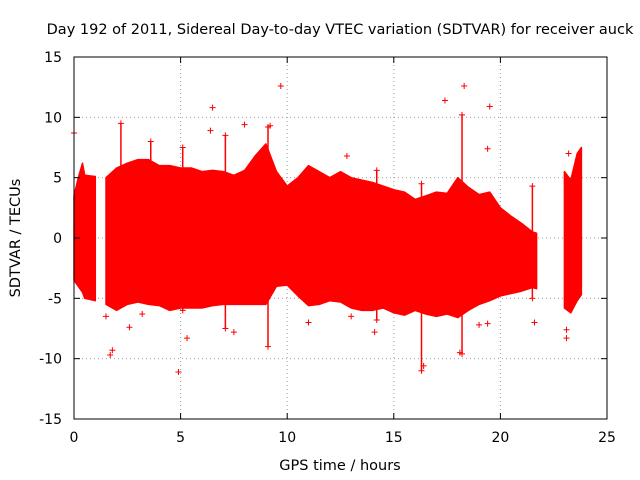 The height and width of the screenshot is (480, 640). Describe the element at coordinates (57, 239) in the screenshot. I see `y-tick-label: 0` at that location.